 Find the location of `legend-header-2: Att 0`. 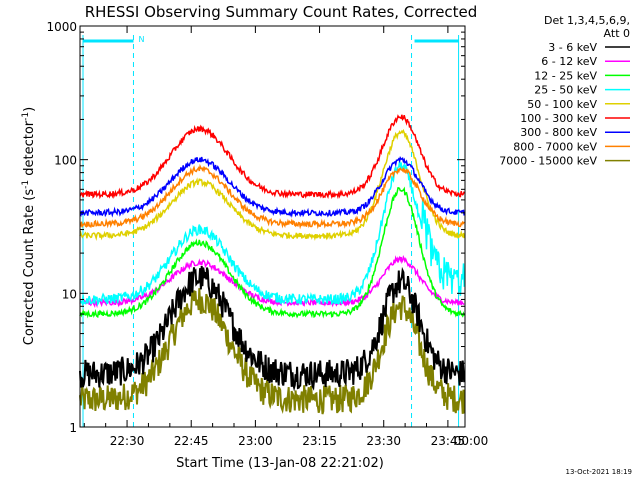

legend-header-2: Att 0 is located at coordinates (617, 33).